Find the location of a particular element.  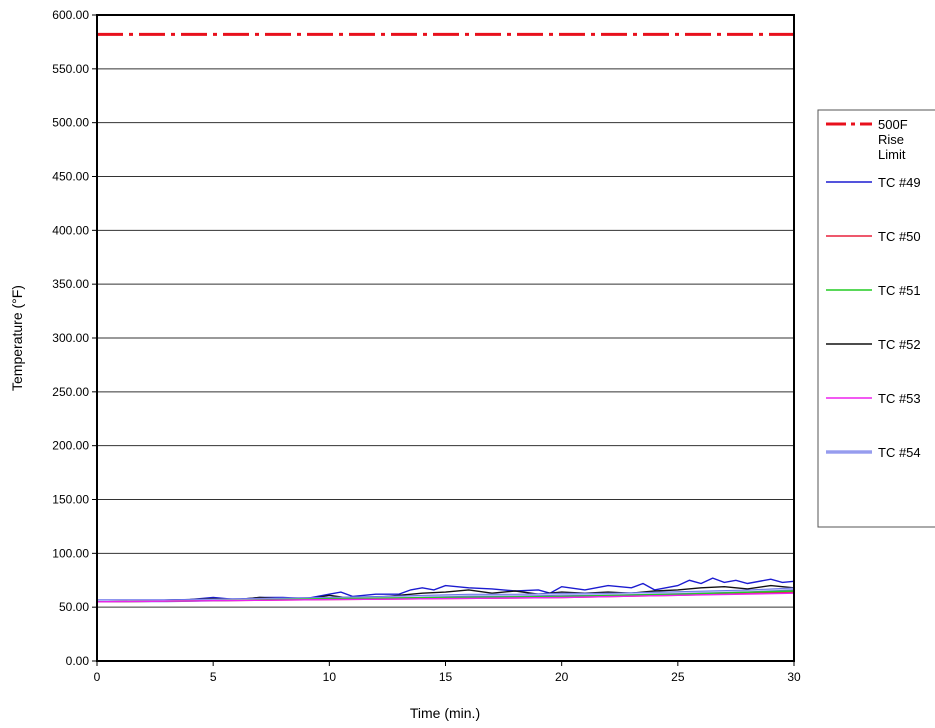

y-axis-title: Temperature (°F) is located at coordinates (17, 338).